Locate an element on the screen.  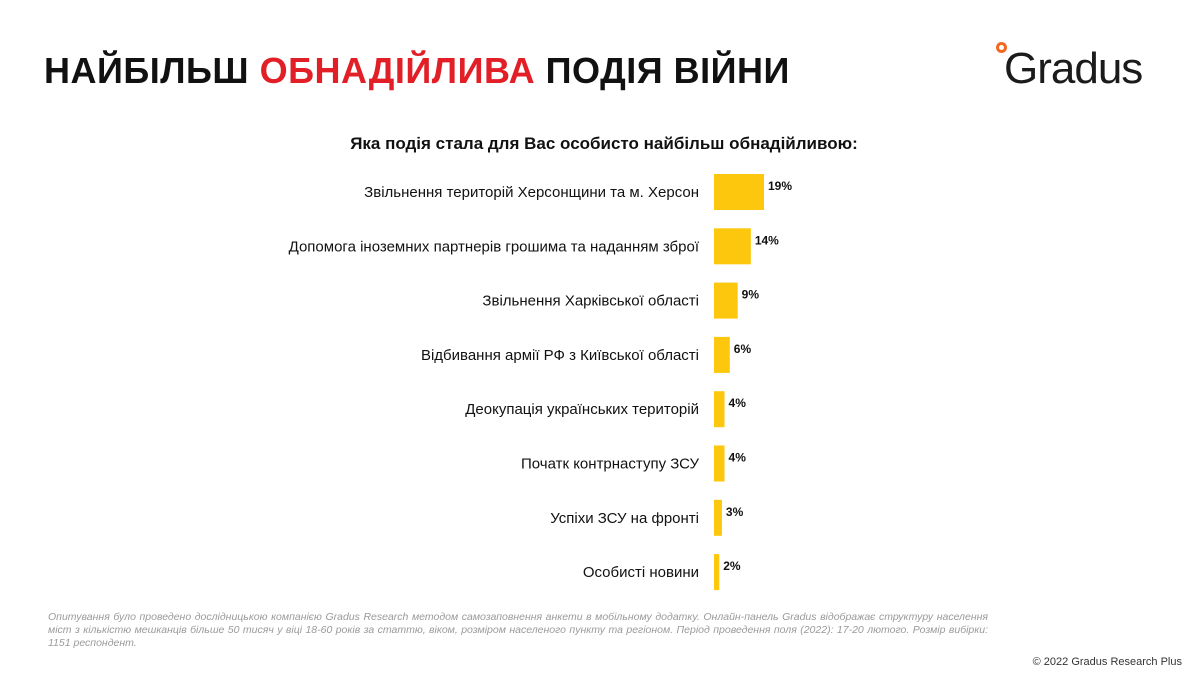
copyright: © 2022 Gradus Research Plus is located at coordinates (1107, 662).